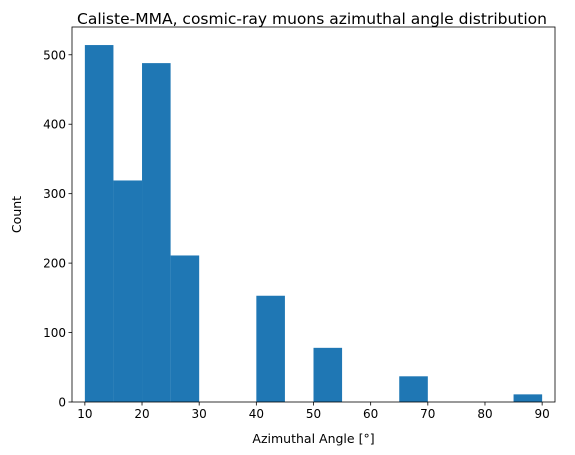  I want to click on y-axis-label: Count, so click(16, 214).